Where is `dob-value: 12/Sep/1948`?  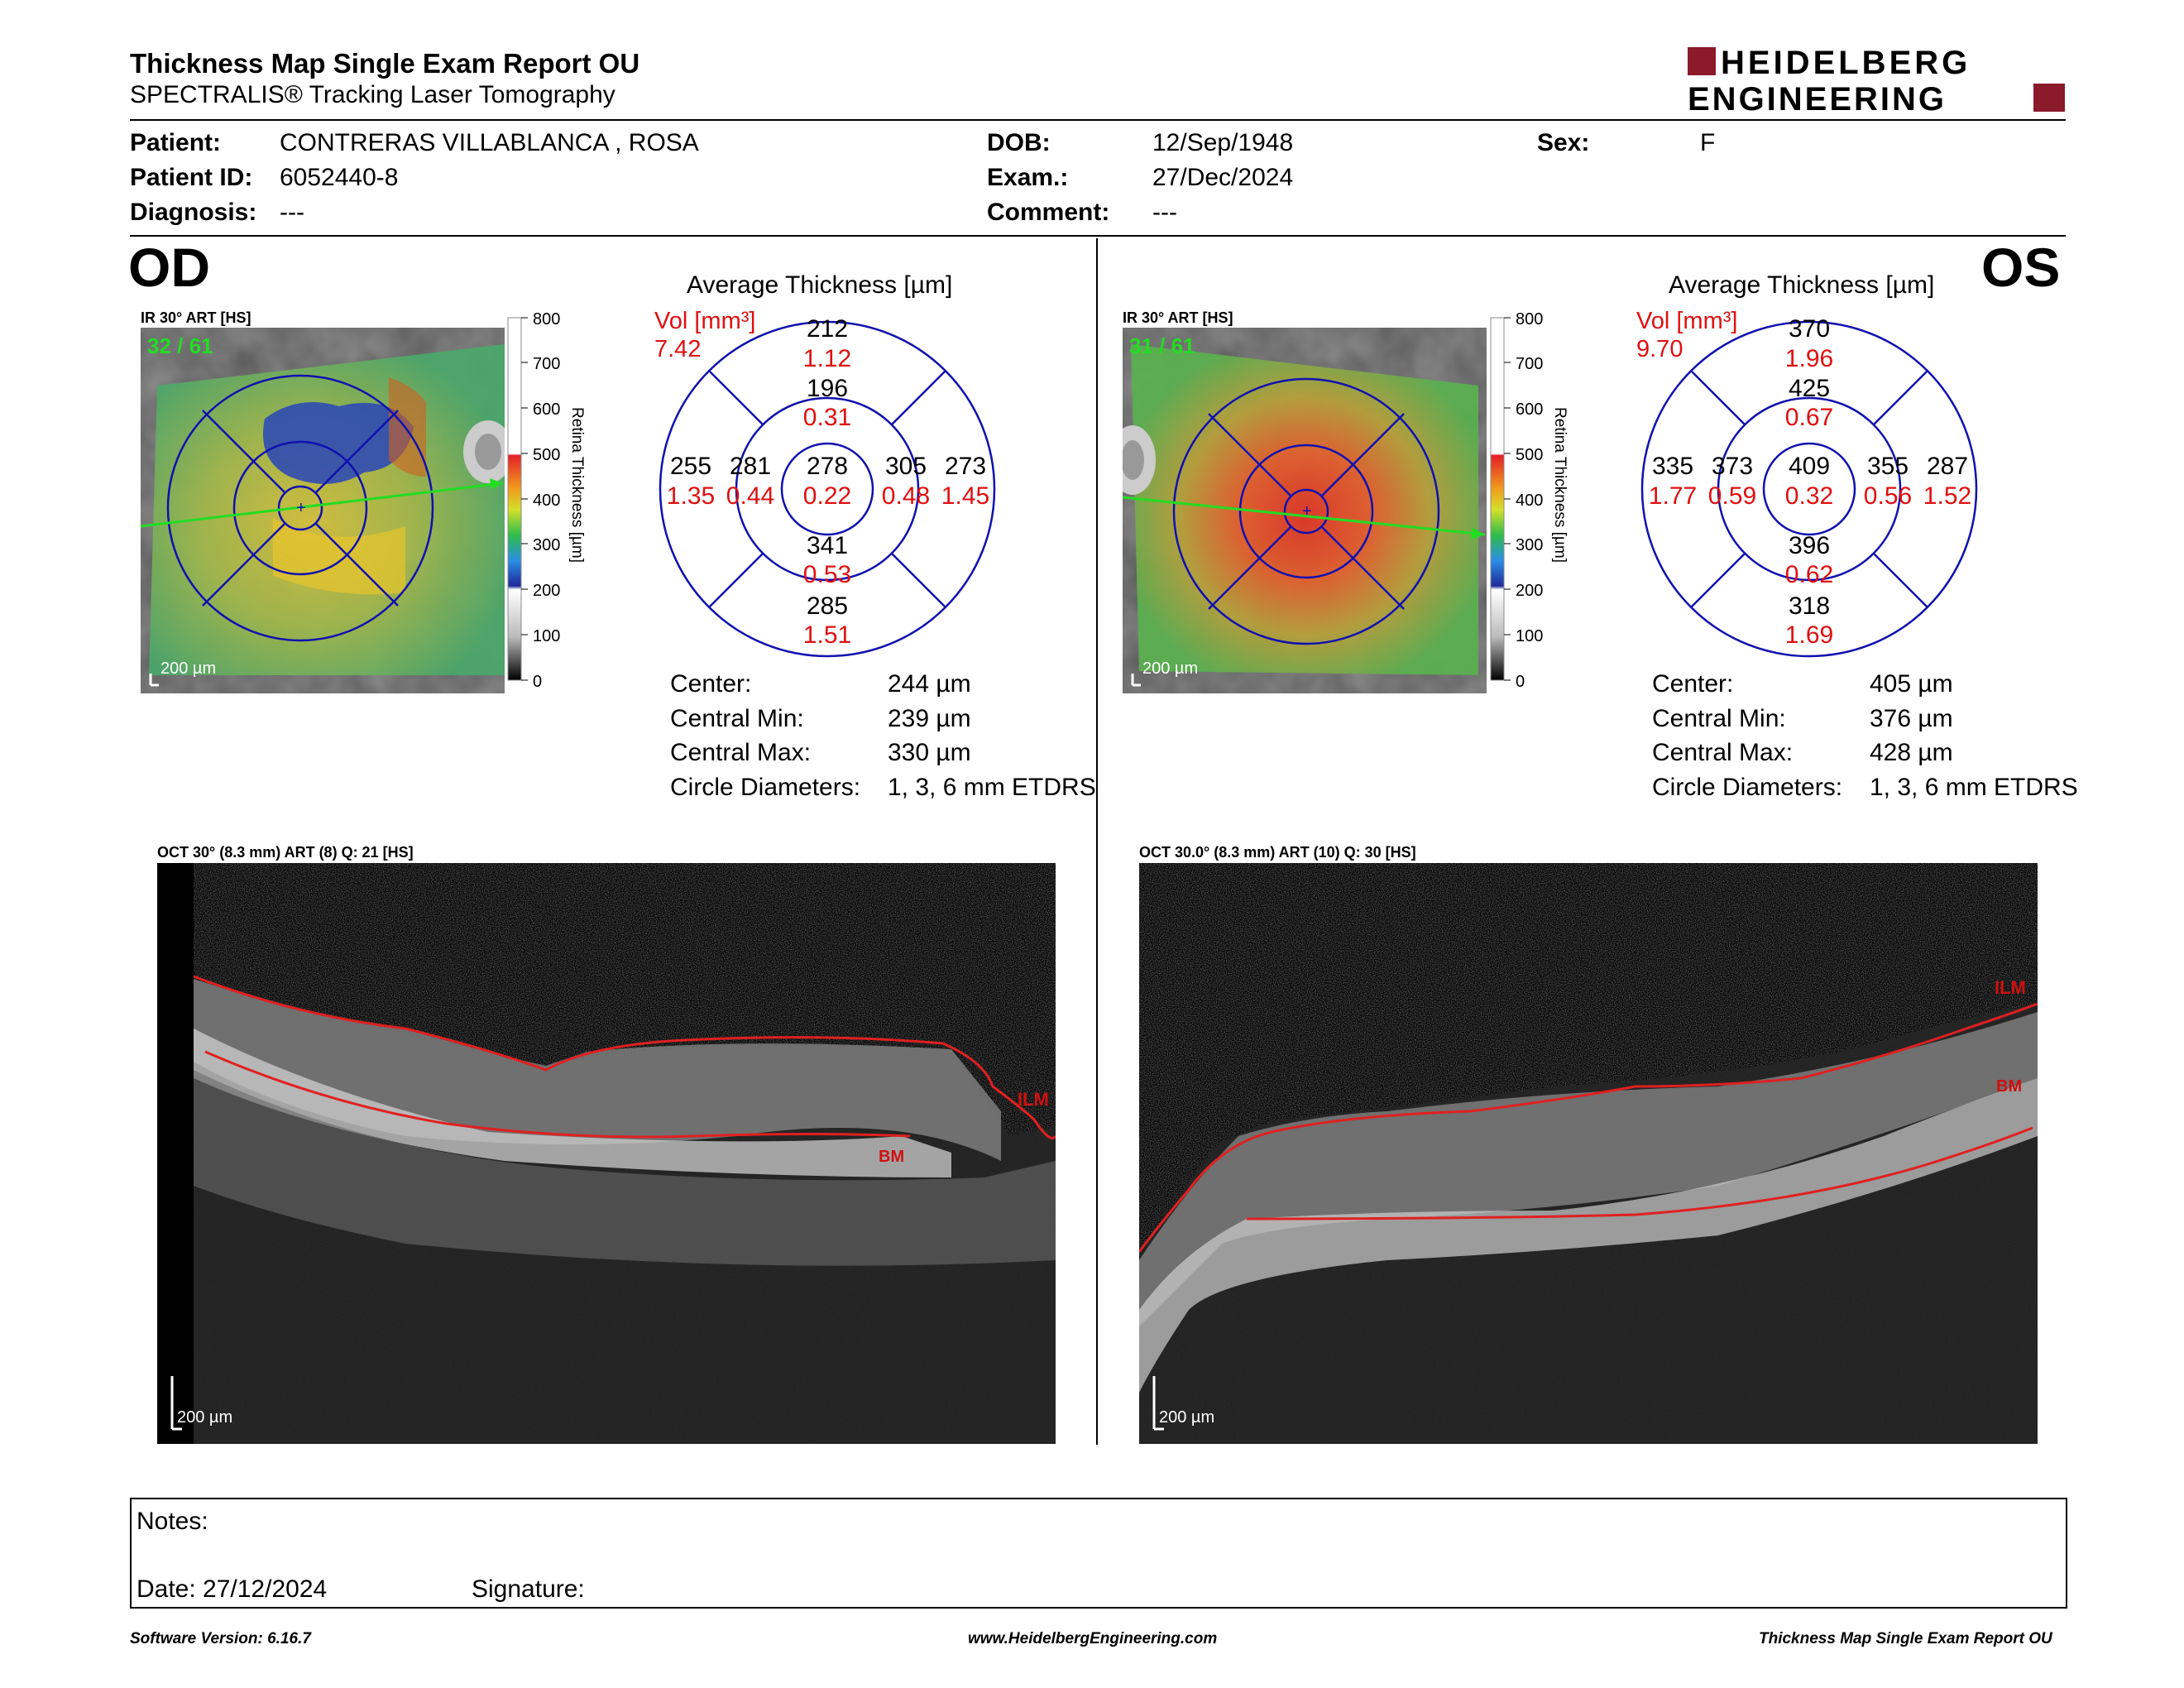
dob-value: 12/Sep/1948 is located at coordinates (1223, 142).